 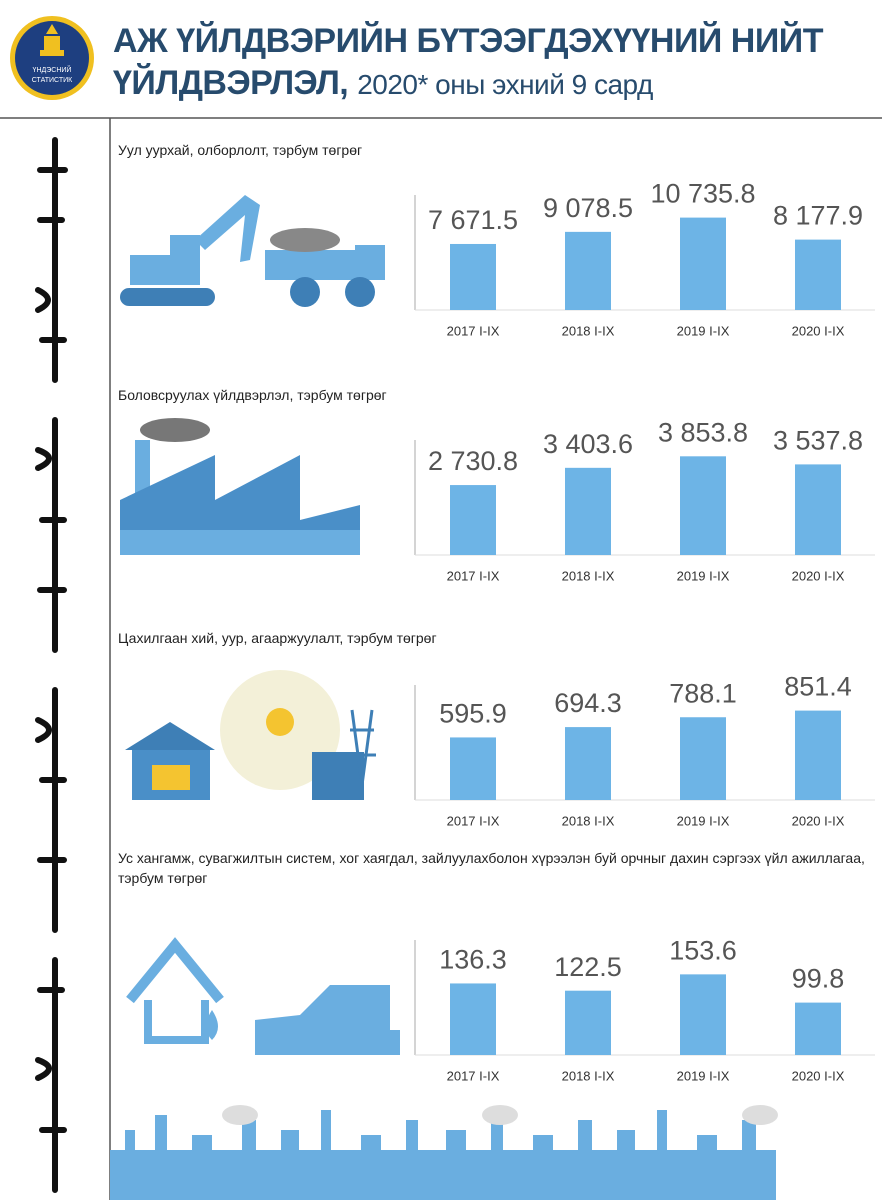 I want to click on chart-title: Уул уурхай, олборлолт, тэрбум төгрөг, so click(x=240, y=150).